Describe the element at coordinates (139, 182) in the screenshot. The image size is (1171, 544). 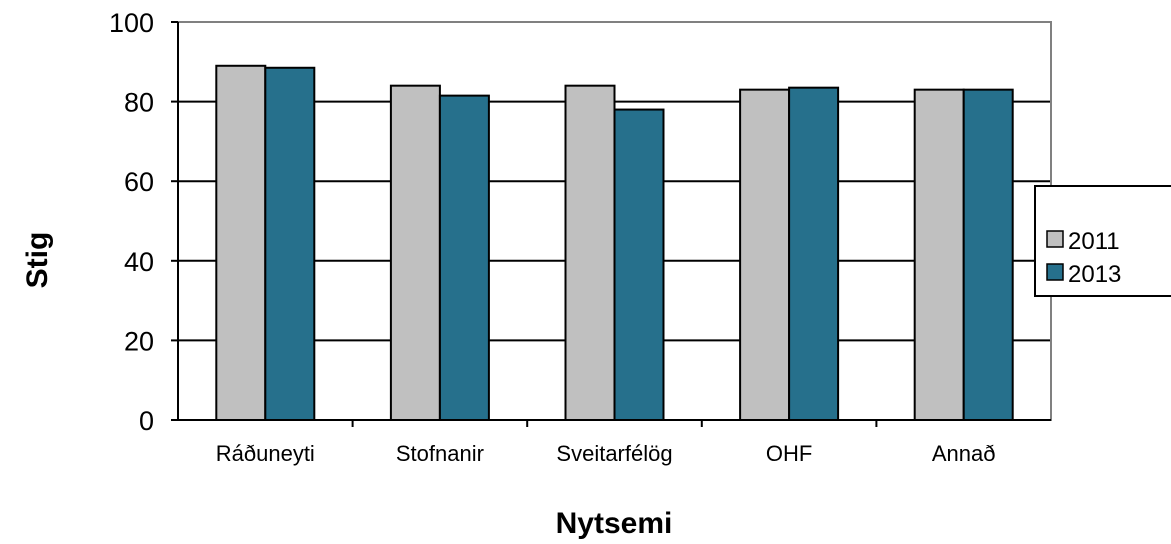
I see `y-tick-label-60: 60` at that location.